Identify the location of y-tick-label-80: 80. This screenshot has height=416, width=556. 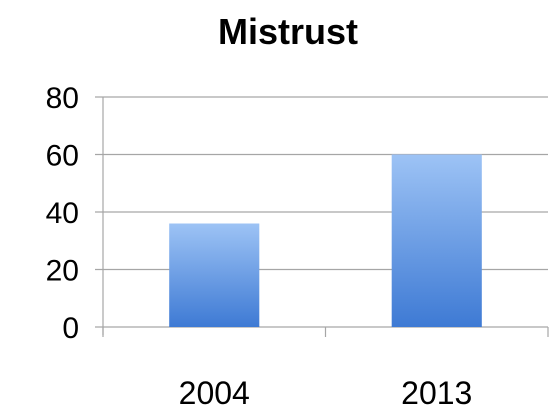
(62, 98).